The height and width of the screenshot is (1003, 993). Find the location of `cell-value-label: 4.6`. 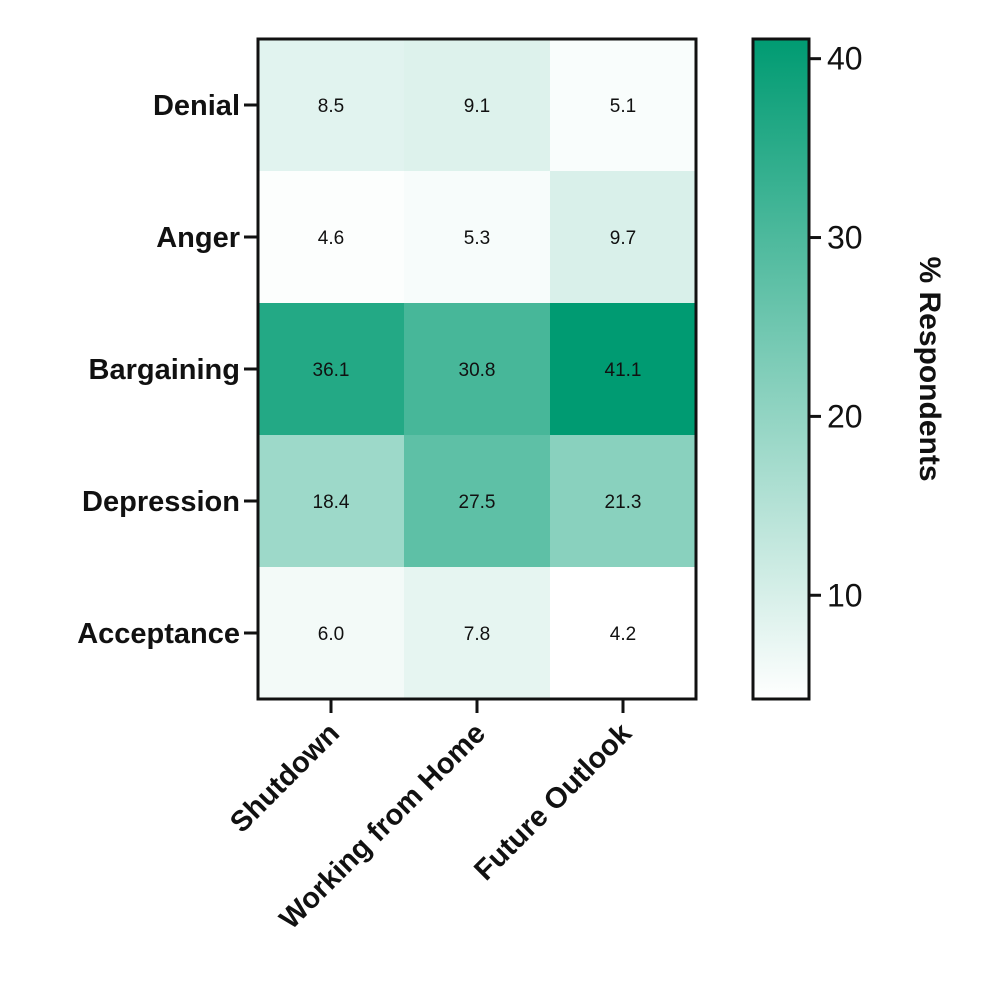

cell-value-label: 4.6 is located at coordinates (331, 238).